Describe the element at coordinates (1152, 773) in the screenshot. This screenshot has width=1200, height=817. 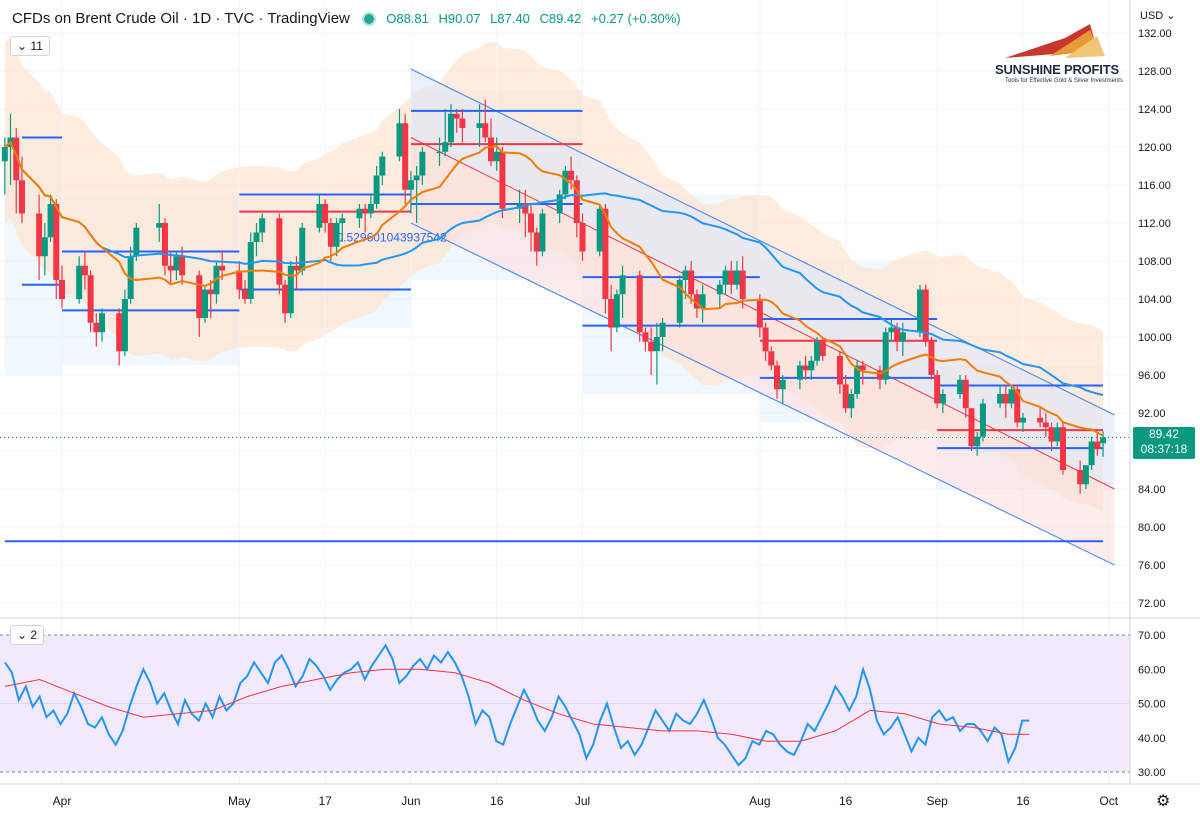
I see `rsi-tick-label: 30.00` at that location.